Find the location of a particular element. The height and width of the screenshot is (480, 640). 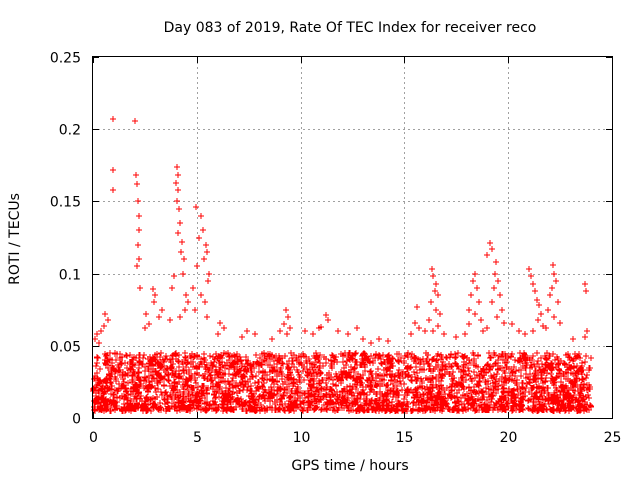

x-tick-label: 5 is located at coordinates (197, 438).